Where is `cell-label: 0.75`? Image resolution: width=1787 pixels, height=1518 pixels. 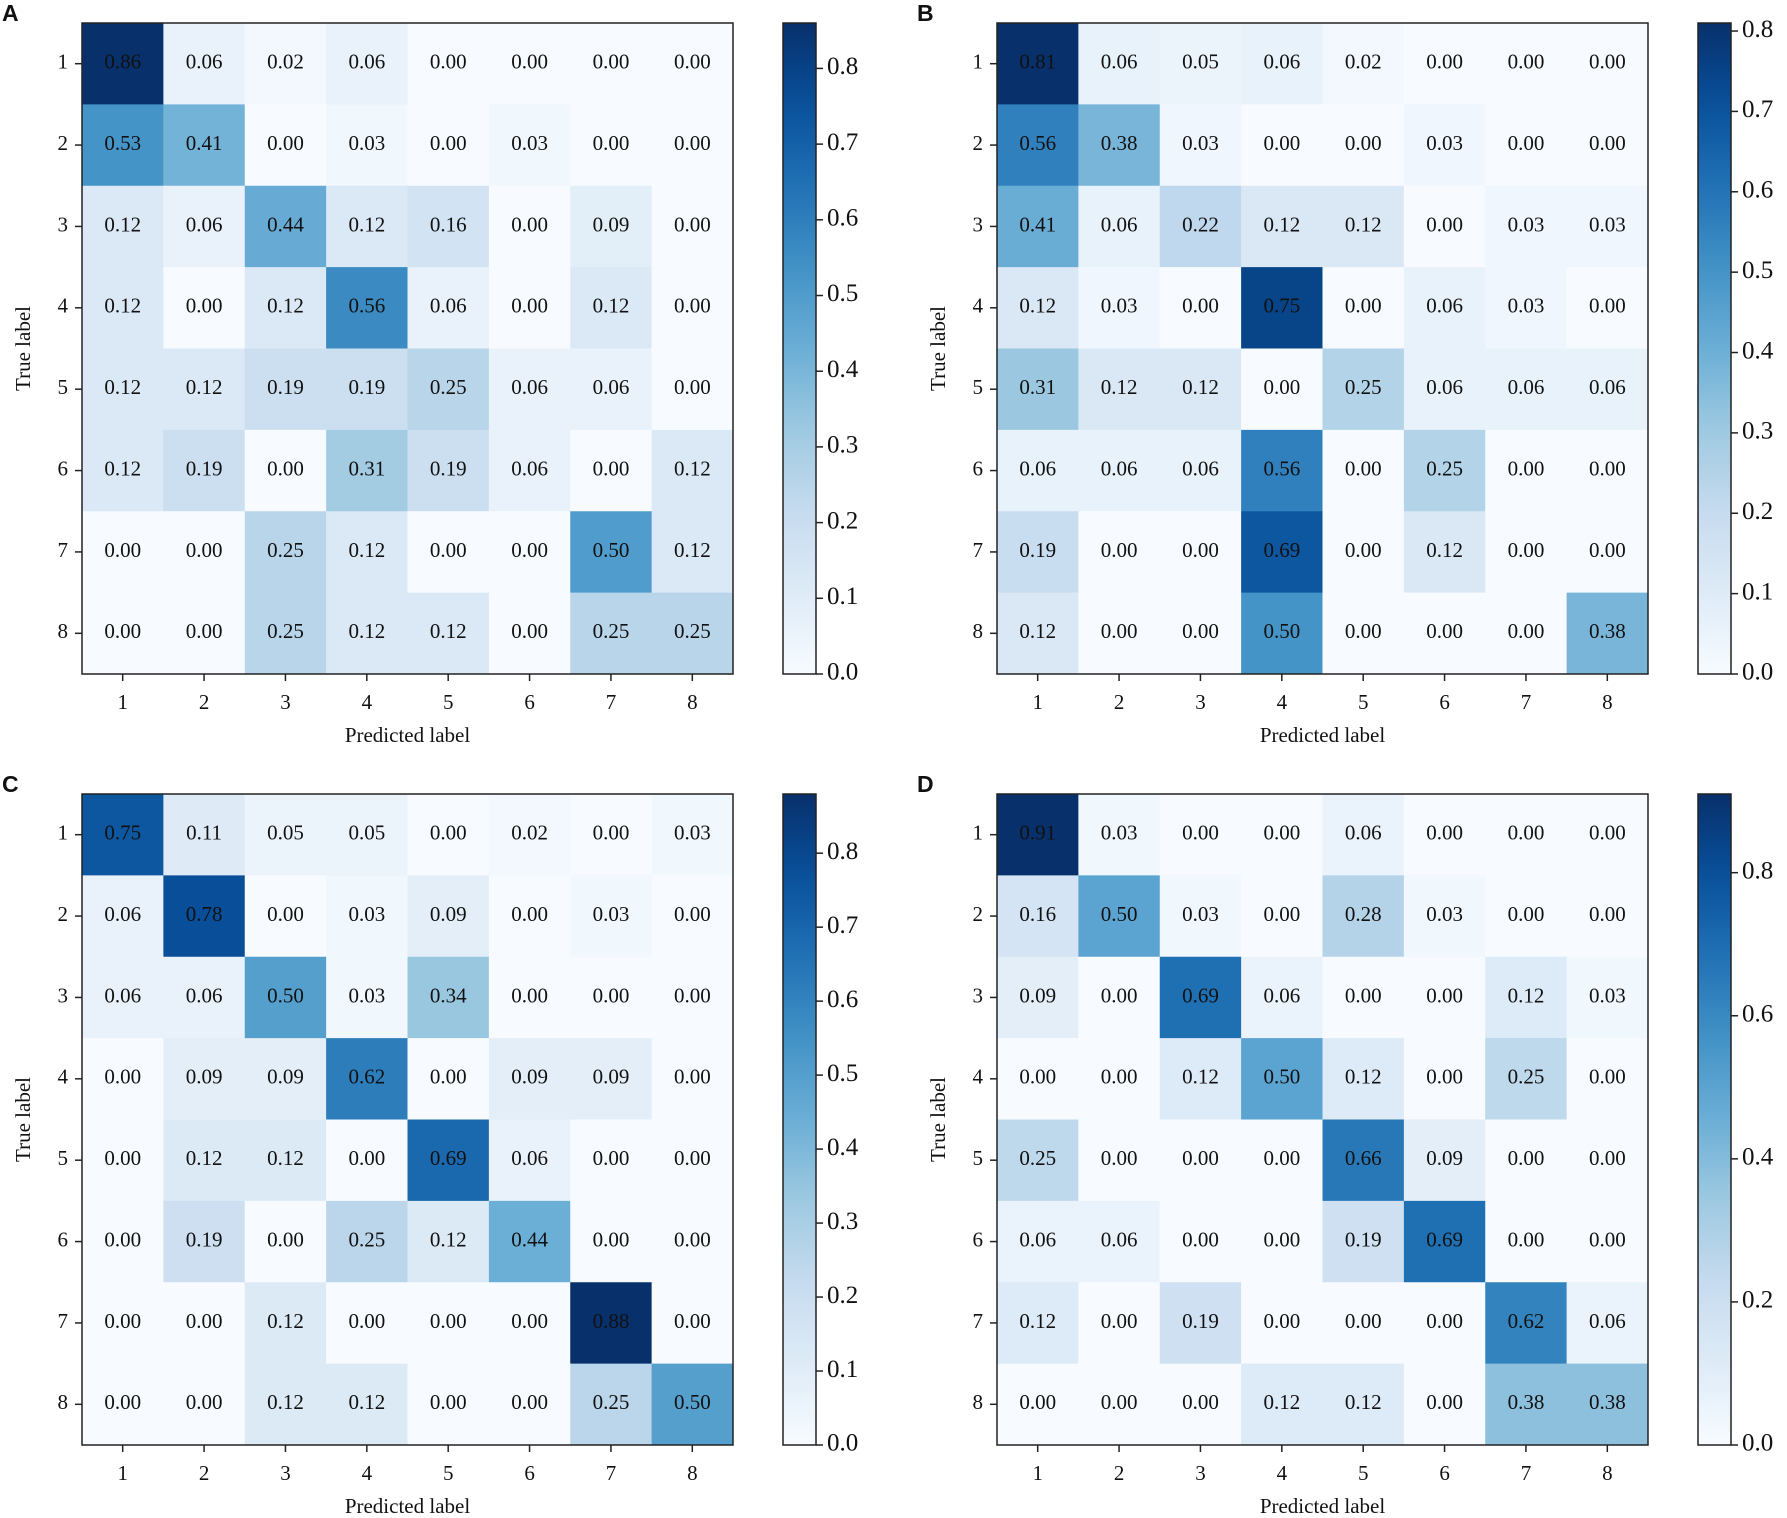 cell-label: 0.75 is located at coordinates (122, 833).